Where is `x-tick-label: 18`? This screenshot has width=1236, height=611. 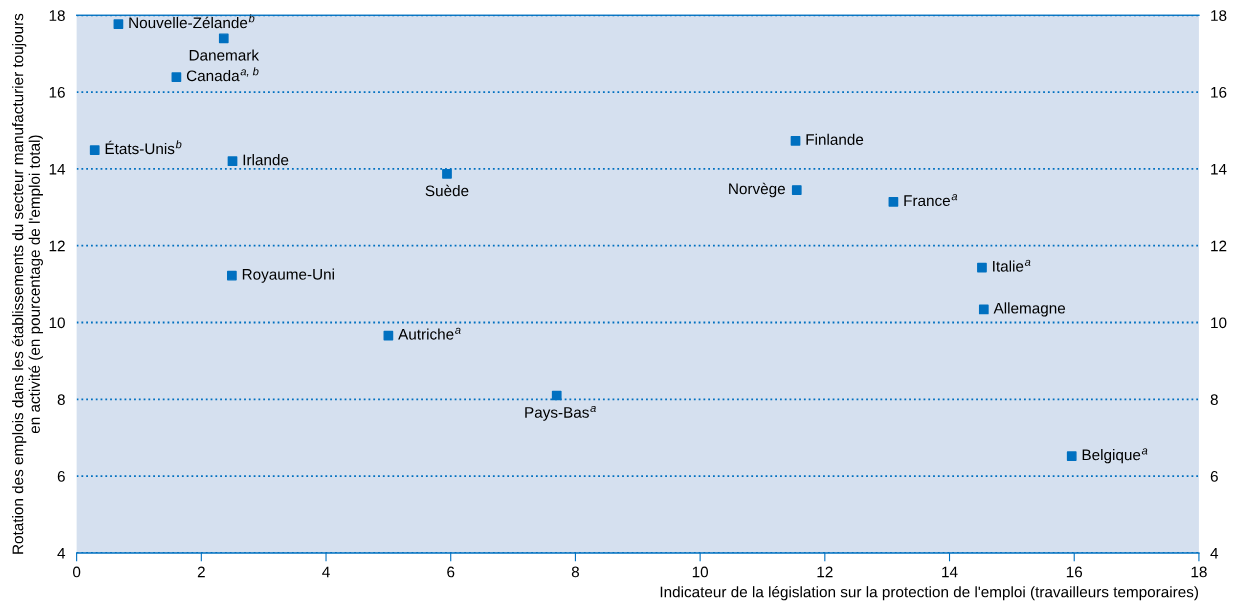 x-tick-label: 18 is located at coordinates (1199, 572).